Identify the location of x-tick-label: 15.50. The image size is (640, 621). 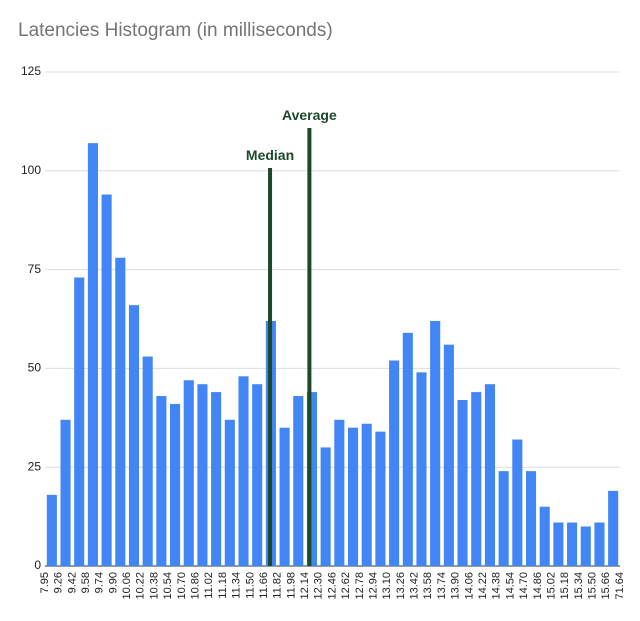
(593, 586).